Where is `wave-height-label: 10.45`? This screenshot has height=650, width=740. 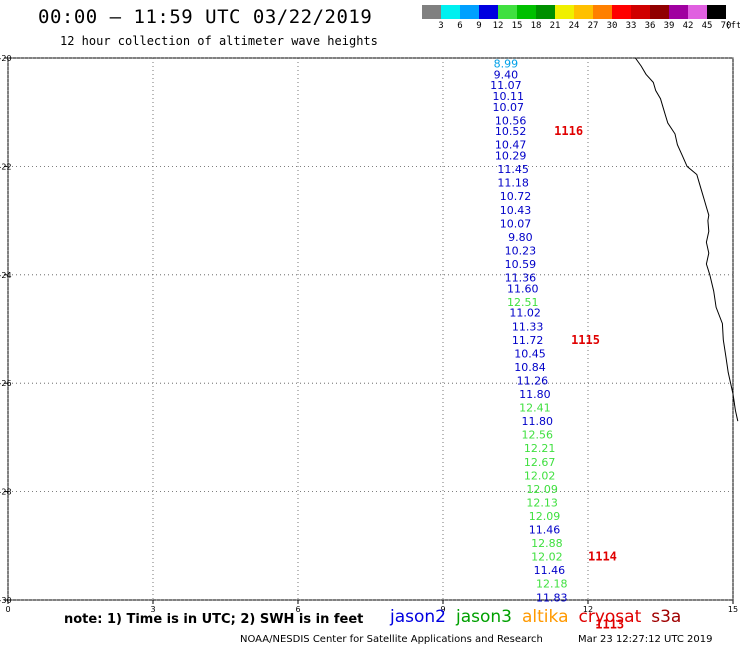
wave-height-label: 10.45 is located at coordinates (530, 353).